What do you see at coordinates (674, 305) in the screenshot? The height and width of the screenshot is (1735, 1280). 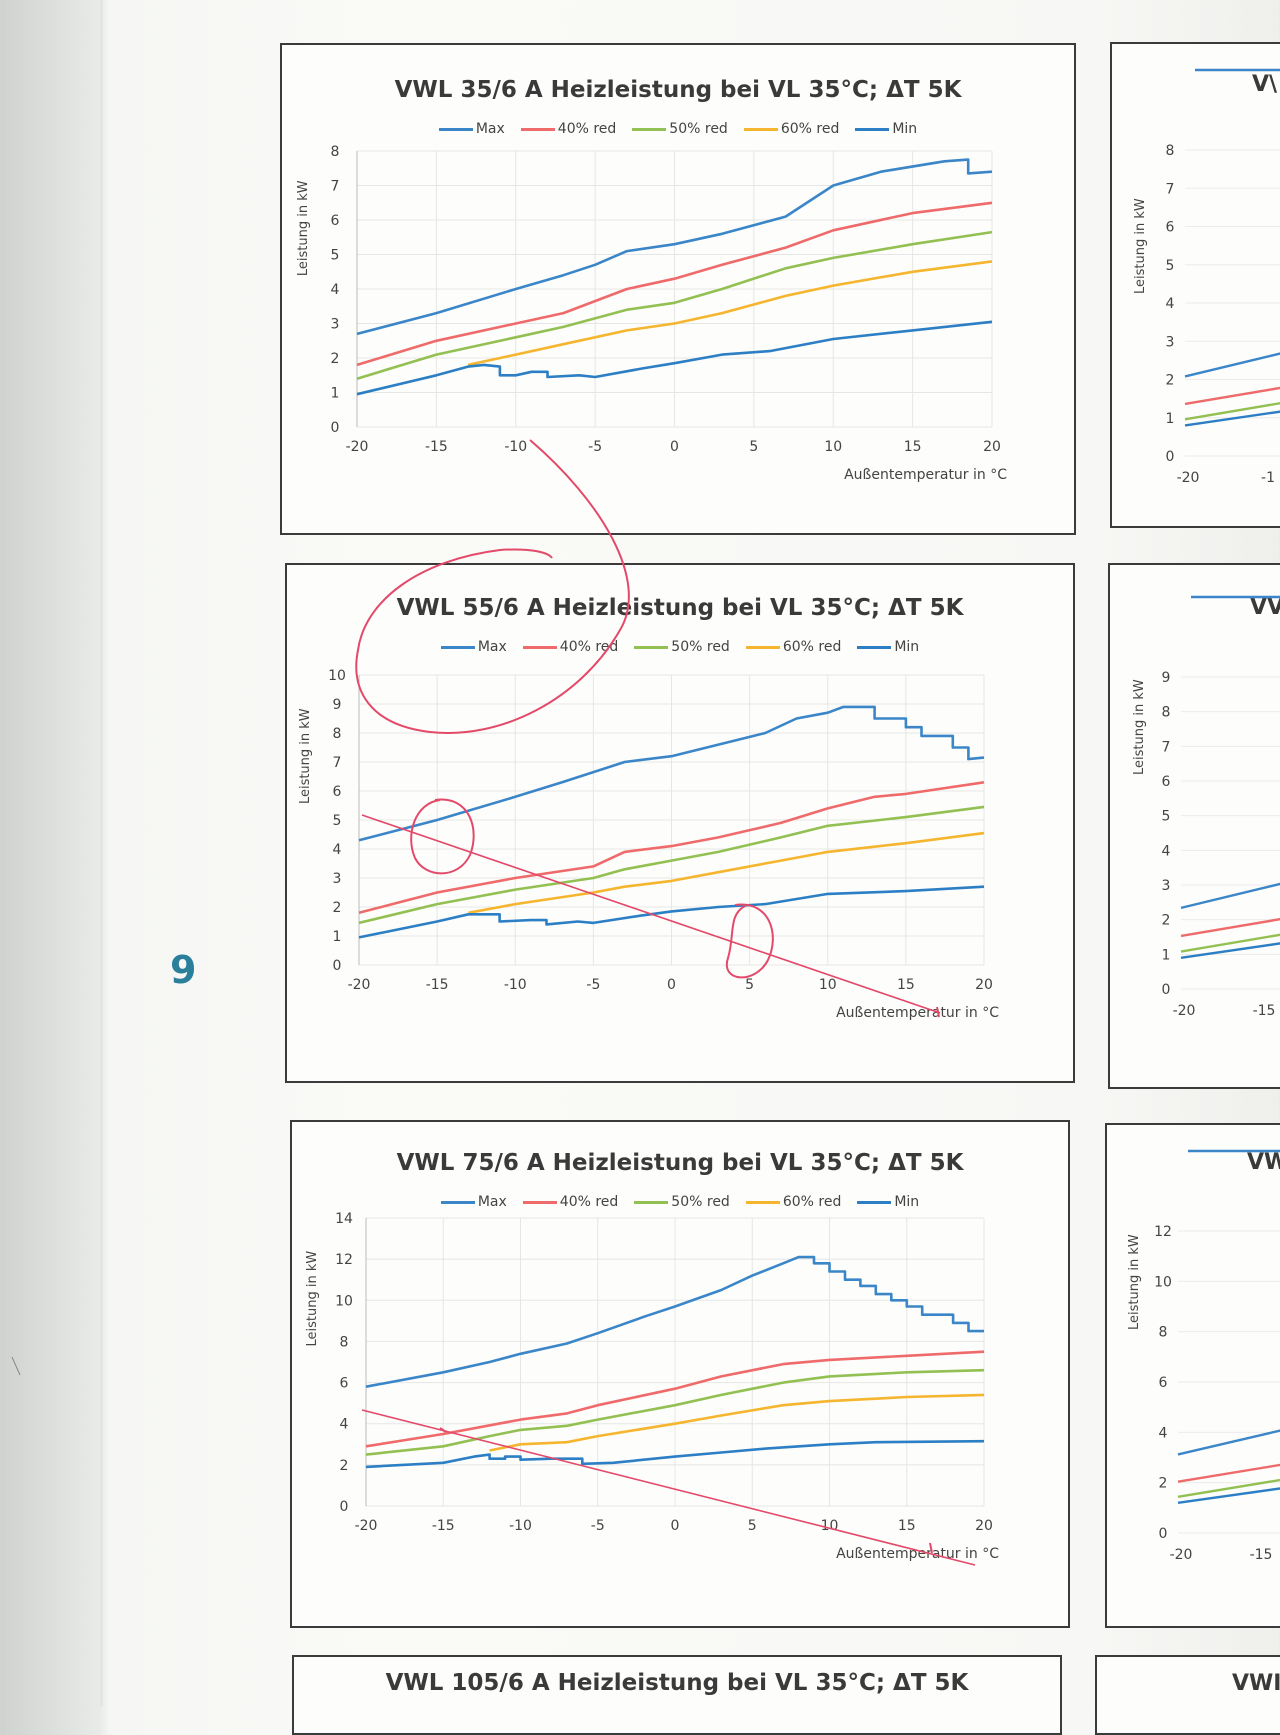 I see `series-line-50-red` at bounding box center [674, 305].